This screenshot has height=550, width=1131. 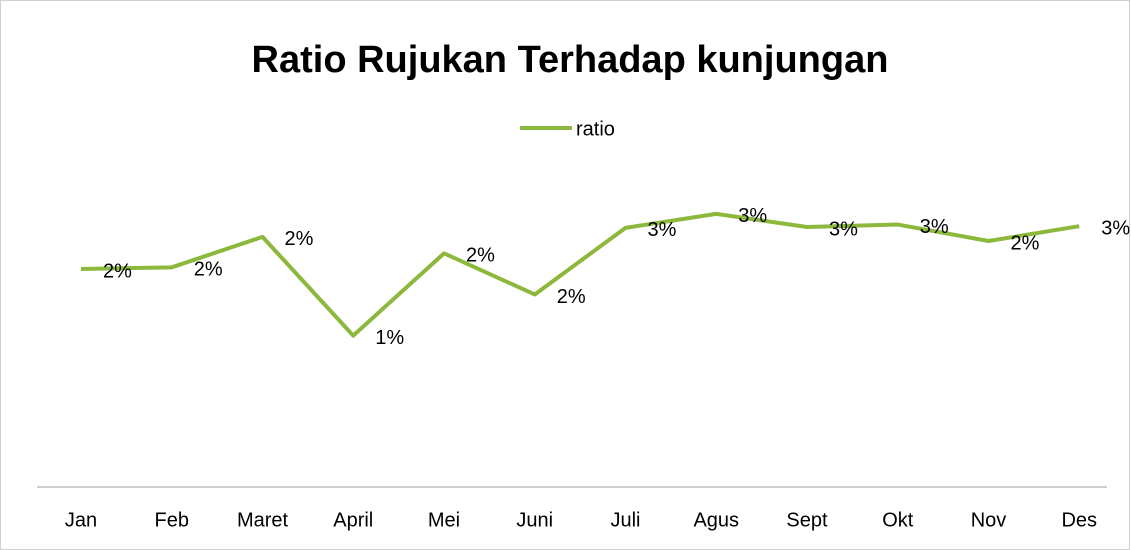 I want to click on x-tick-label: Maret, so click(x=263, y=520).